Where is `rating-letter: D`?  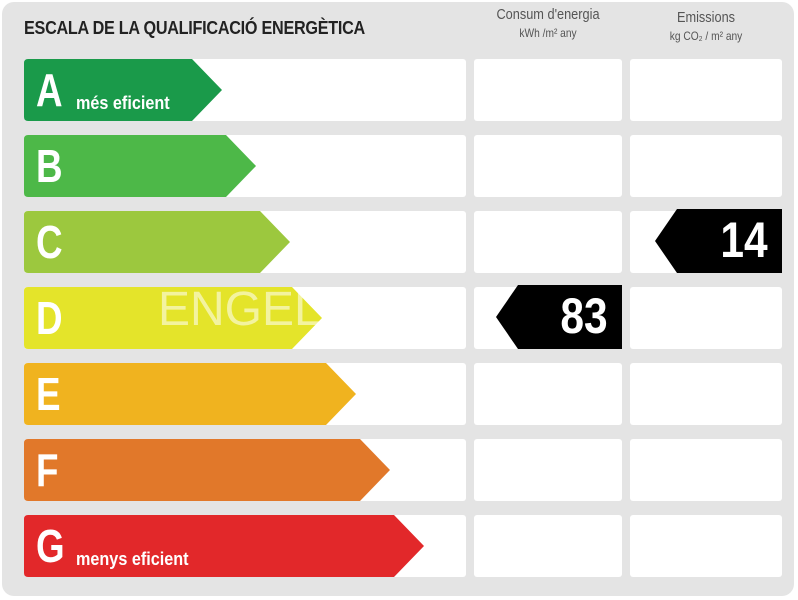
rating-letter: D is located at coordinates (49, 318).